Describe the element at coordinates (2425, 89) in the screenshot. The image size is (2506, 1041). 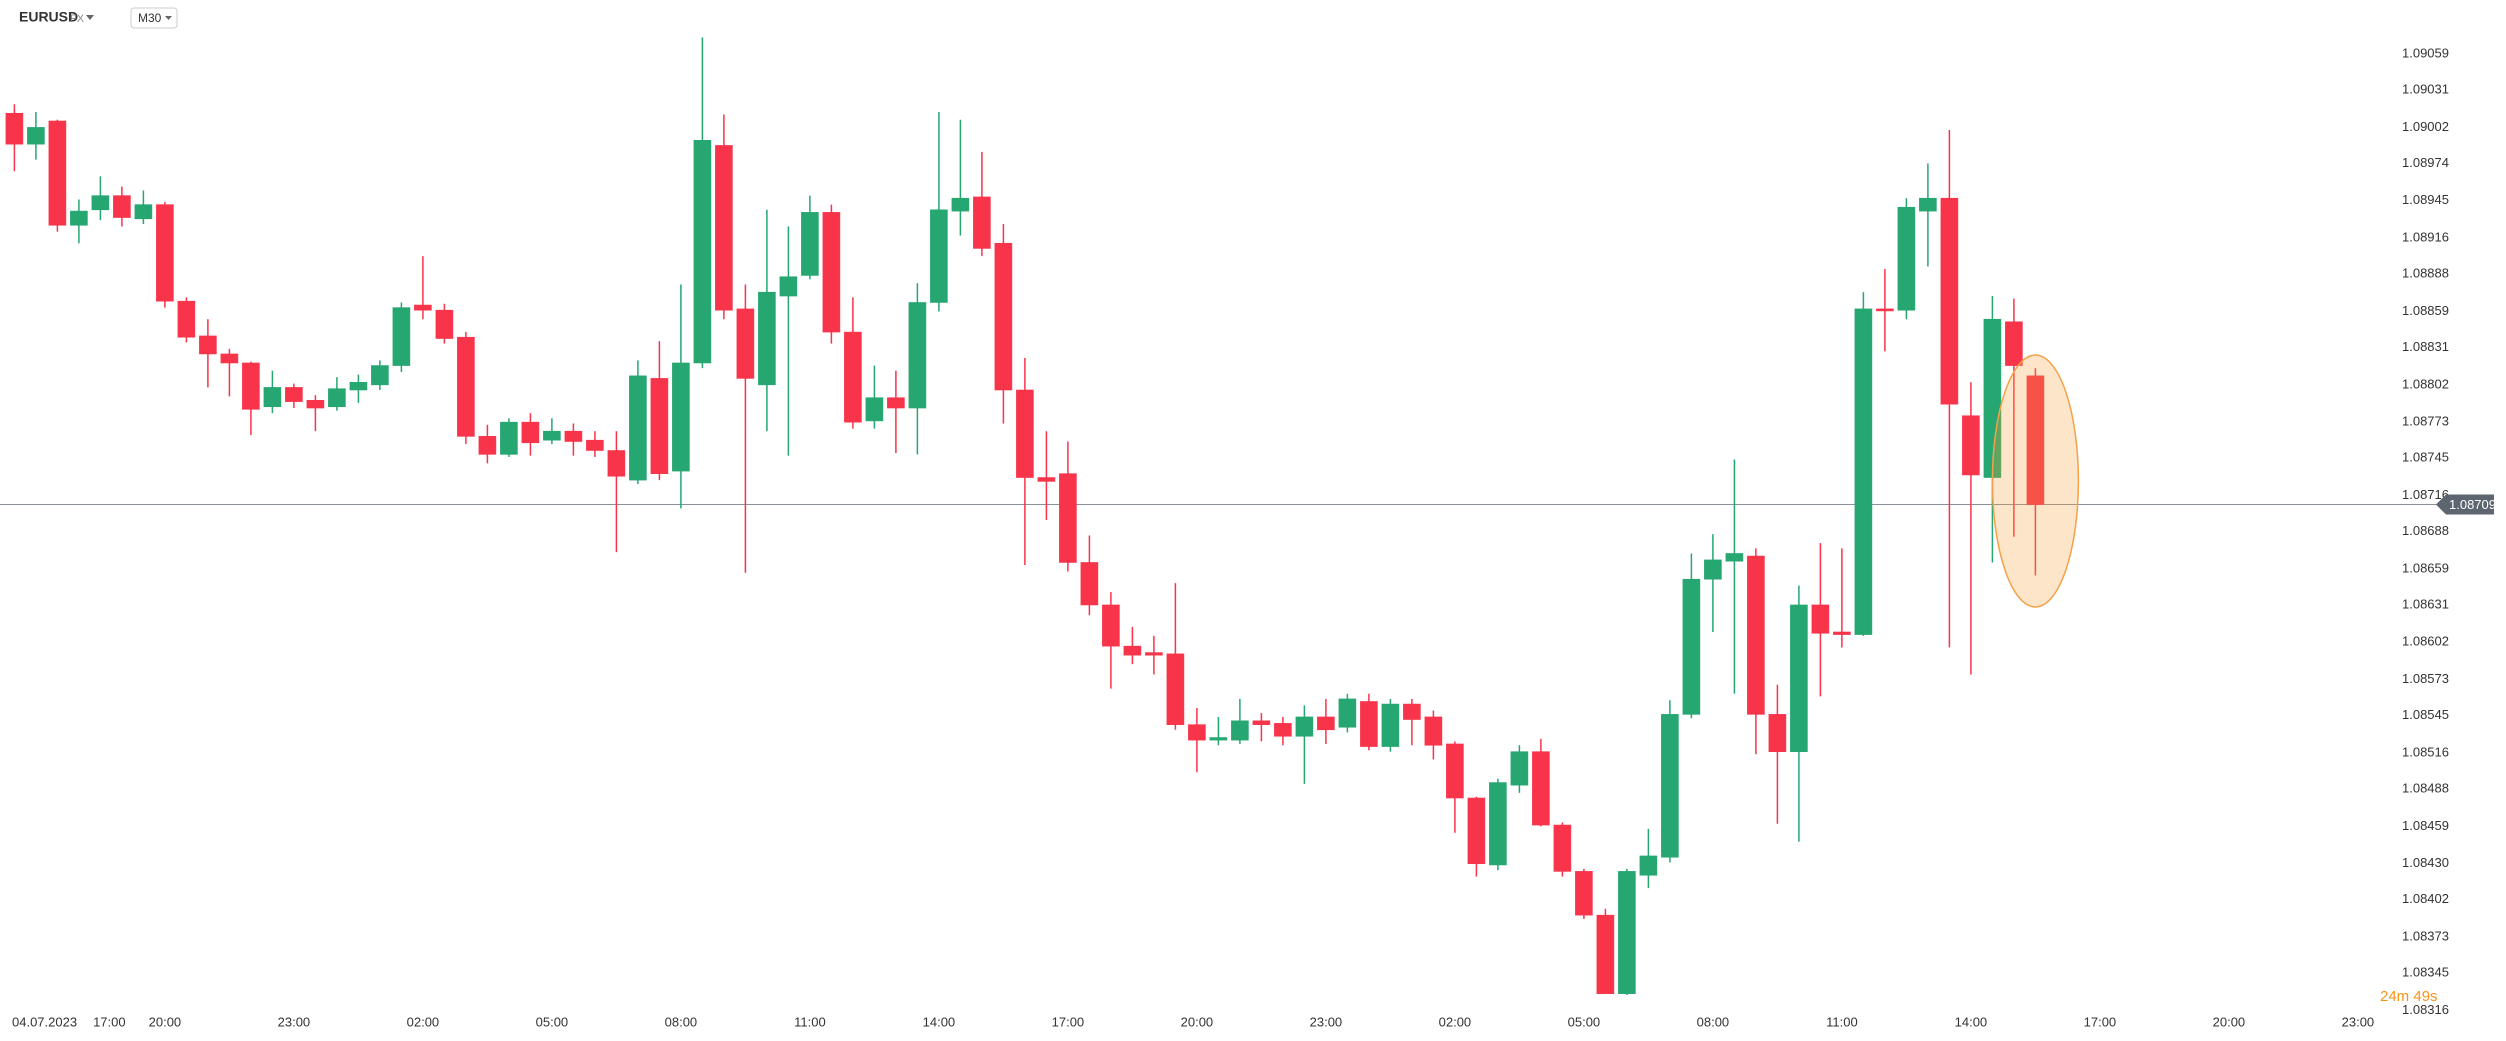
I see `y-tick-label: 1.09031` at that location.